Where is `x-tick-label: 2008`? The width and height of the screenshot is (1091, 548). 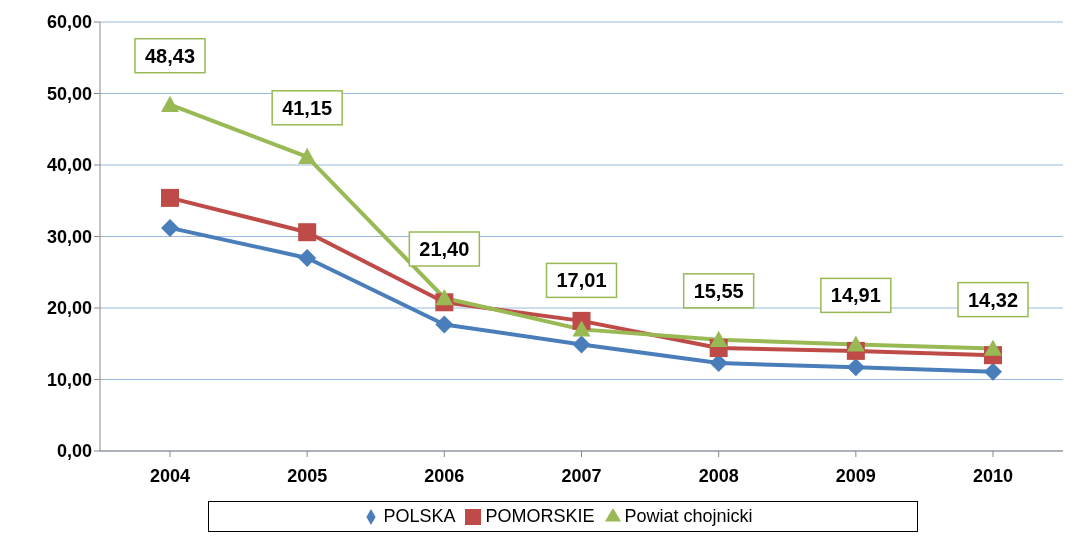 x-tick-label: 2008 is located at coordinates (718, 475).